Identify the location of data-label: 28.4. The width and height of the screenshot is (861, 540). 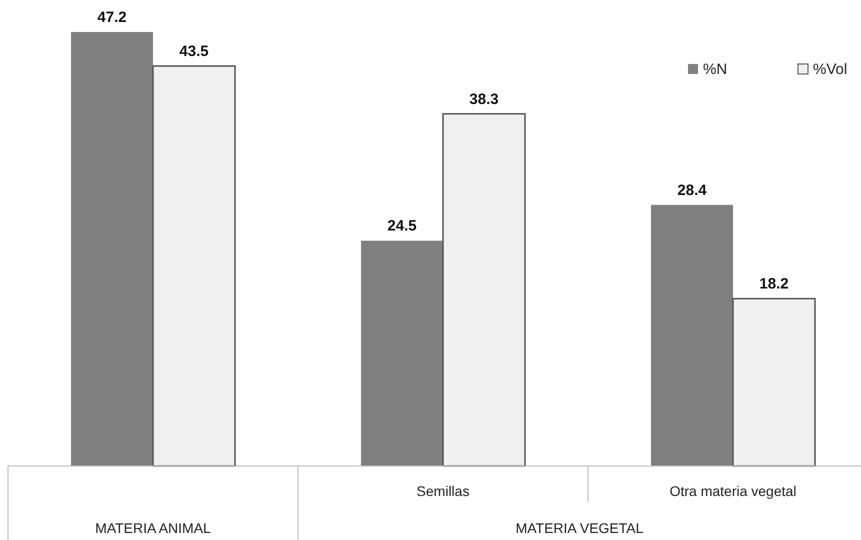
(692, 190).